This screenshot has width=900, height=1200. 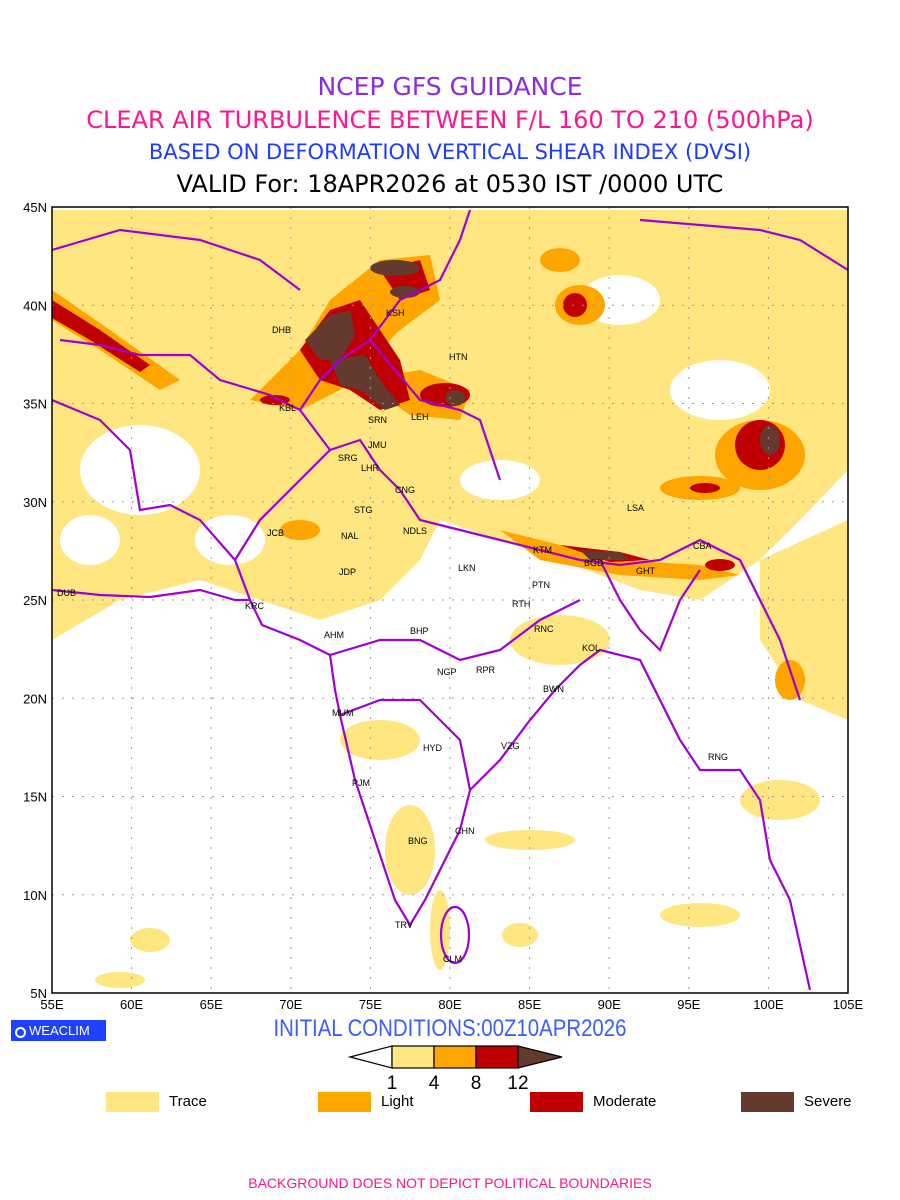 I want to click on lon-tick-label: 100E, so click(x=768, y=1004).